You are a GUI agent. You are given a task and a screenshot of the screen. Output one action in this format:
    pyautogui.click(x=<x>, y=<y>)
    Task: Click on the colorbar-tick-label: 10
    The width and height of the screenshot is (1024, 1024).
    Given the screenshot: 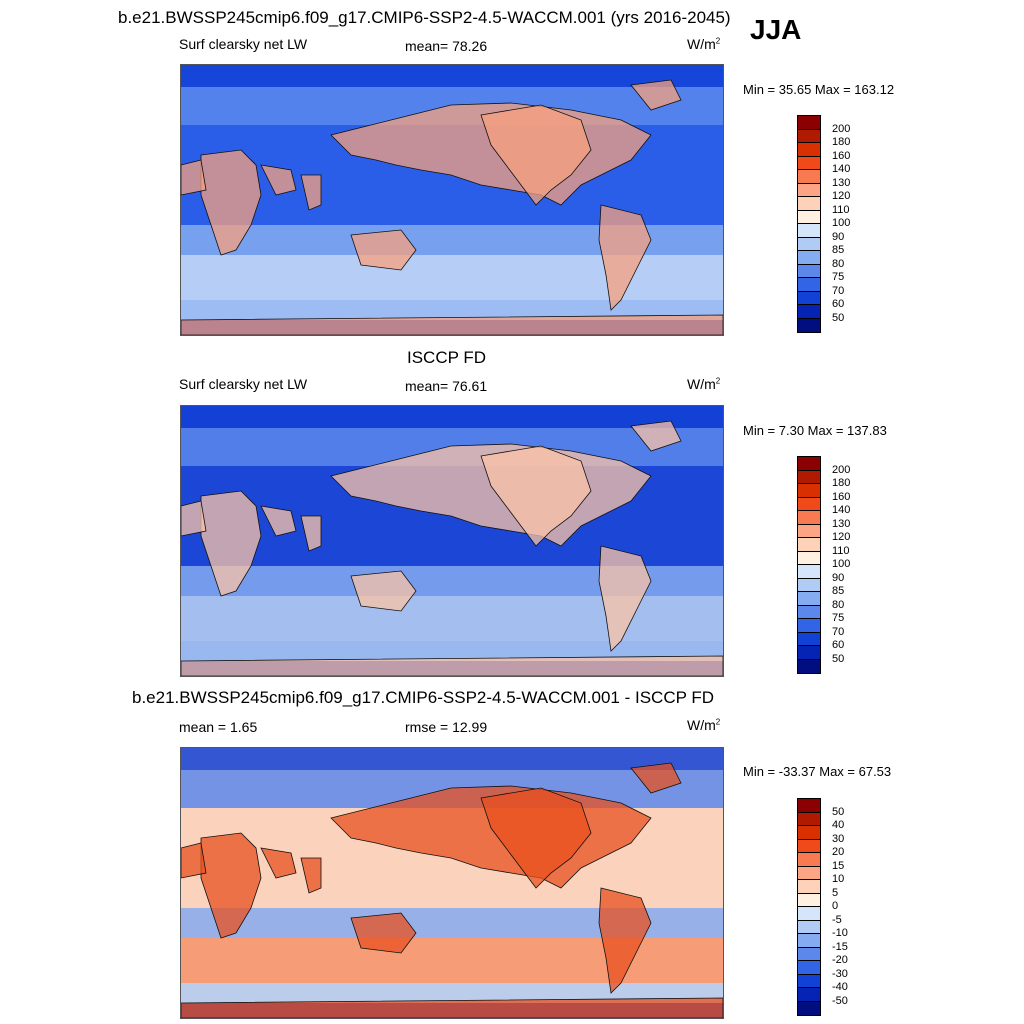 What is the action you would take?
    pyautogui.click(x=838, y=879)
    